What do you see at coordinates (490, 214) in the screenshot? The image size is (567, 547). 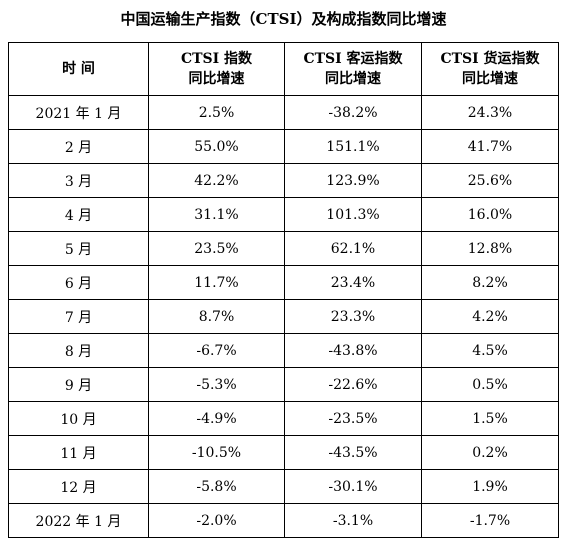 I see `cell-freight: 16.0%` at bounding box center [490, 214].